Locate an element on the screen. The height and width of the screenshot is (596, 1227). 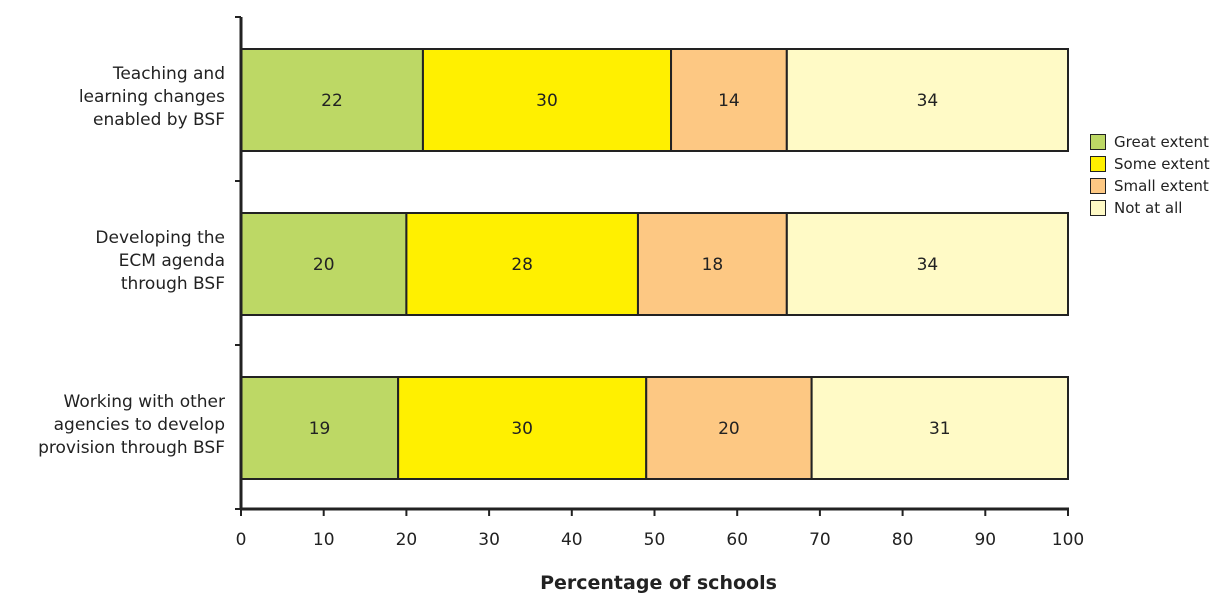
legend-label: Great extent is located at coordinates (1161, 142).